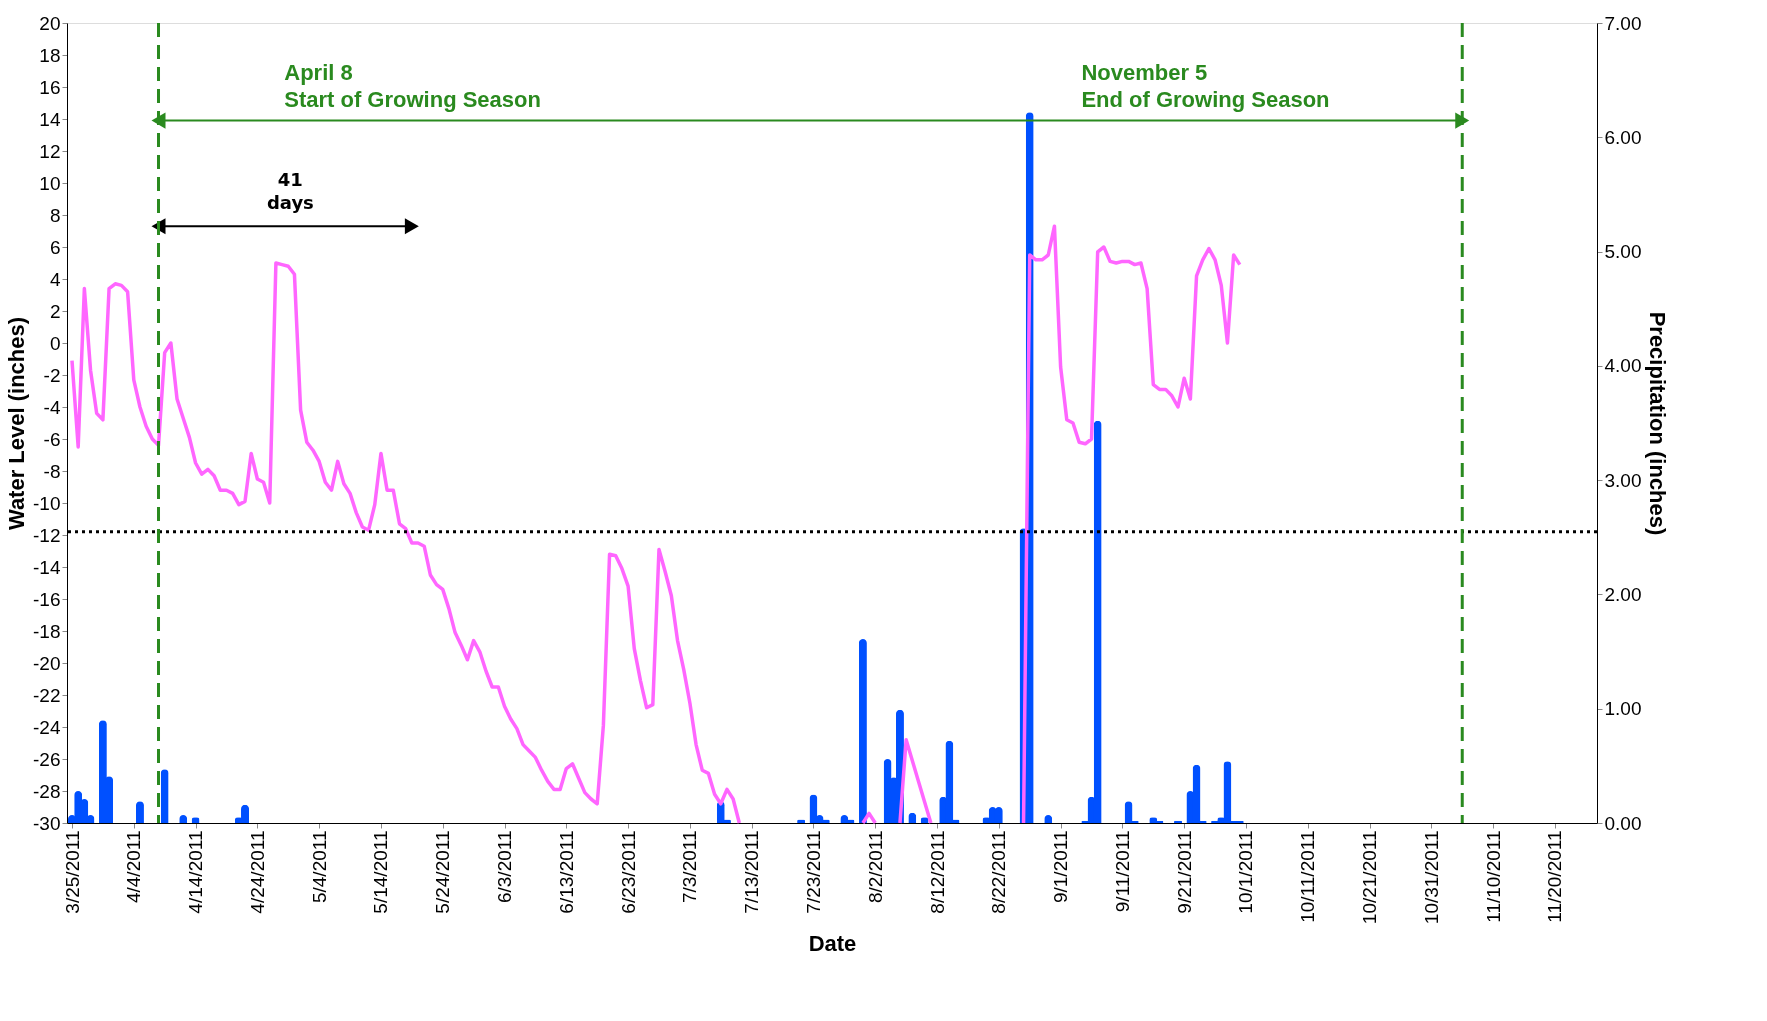 This screenshot has height=1021, width=1767. I want to click on y-tick-label: 20, so click(50, 23).